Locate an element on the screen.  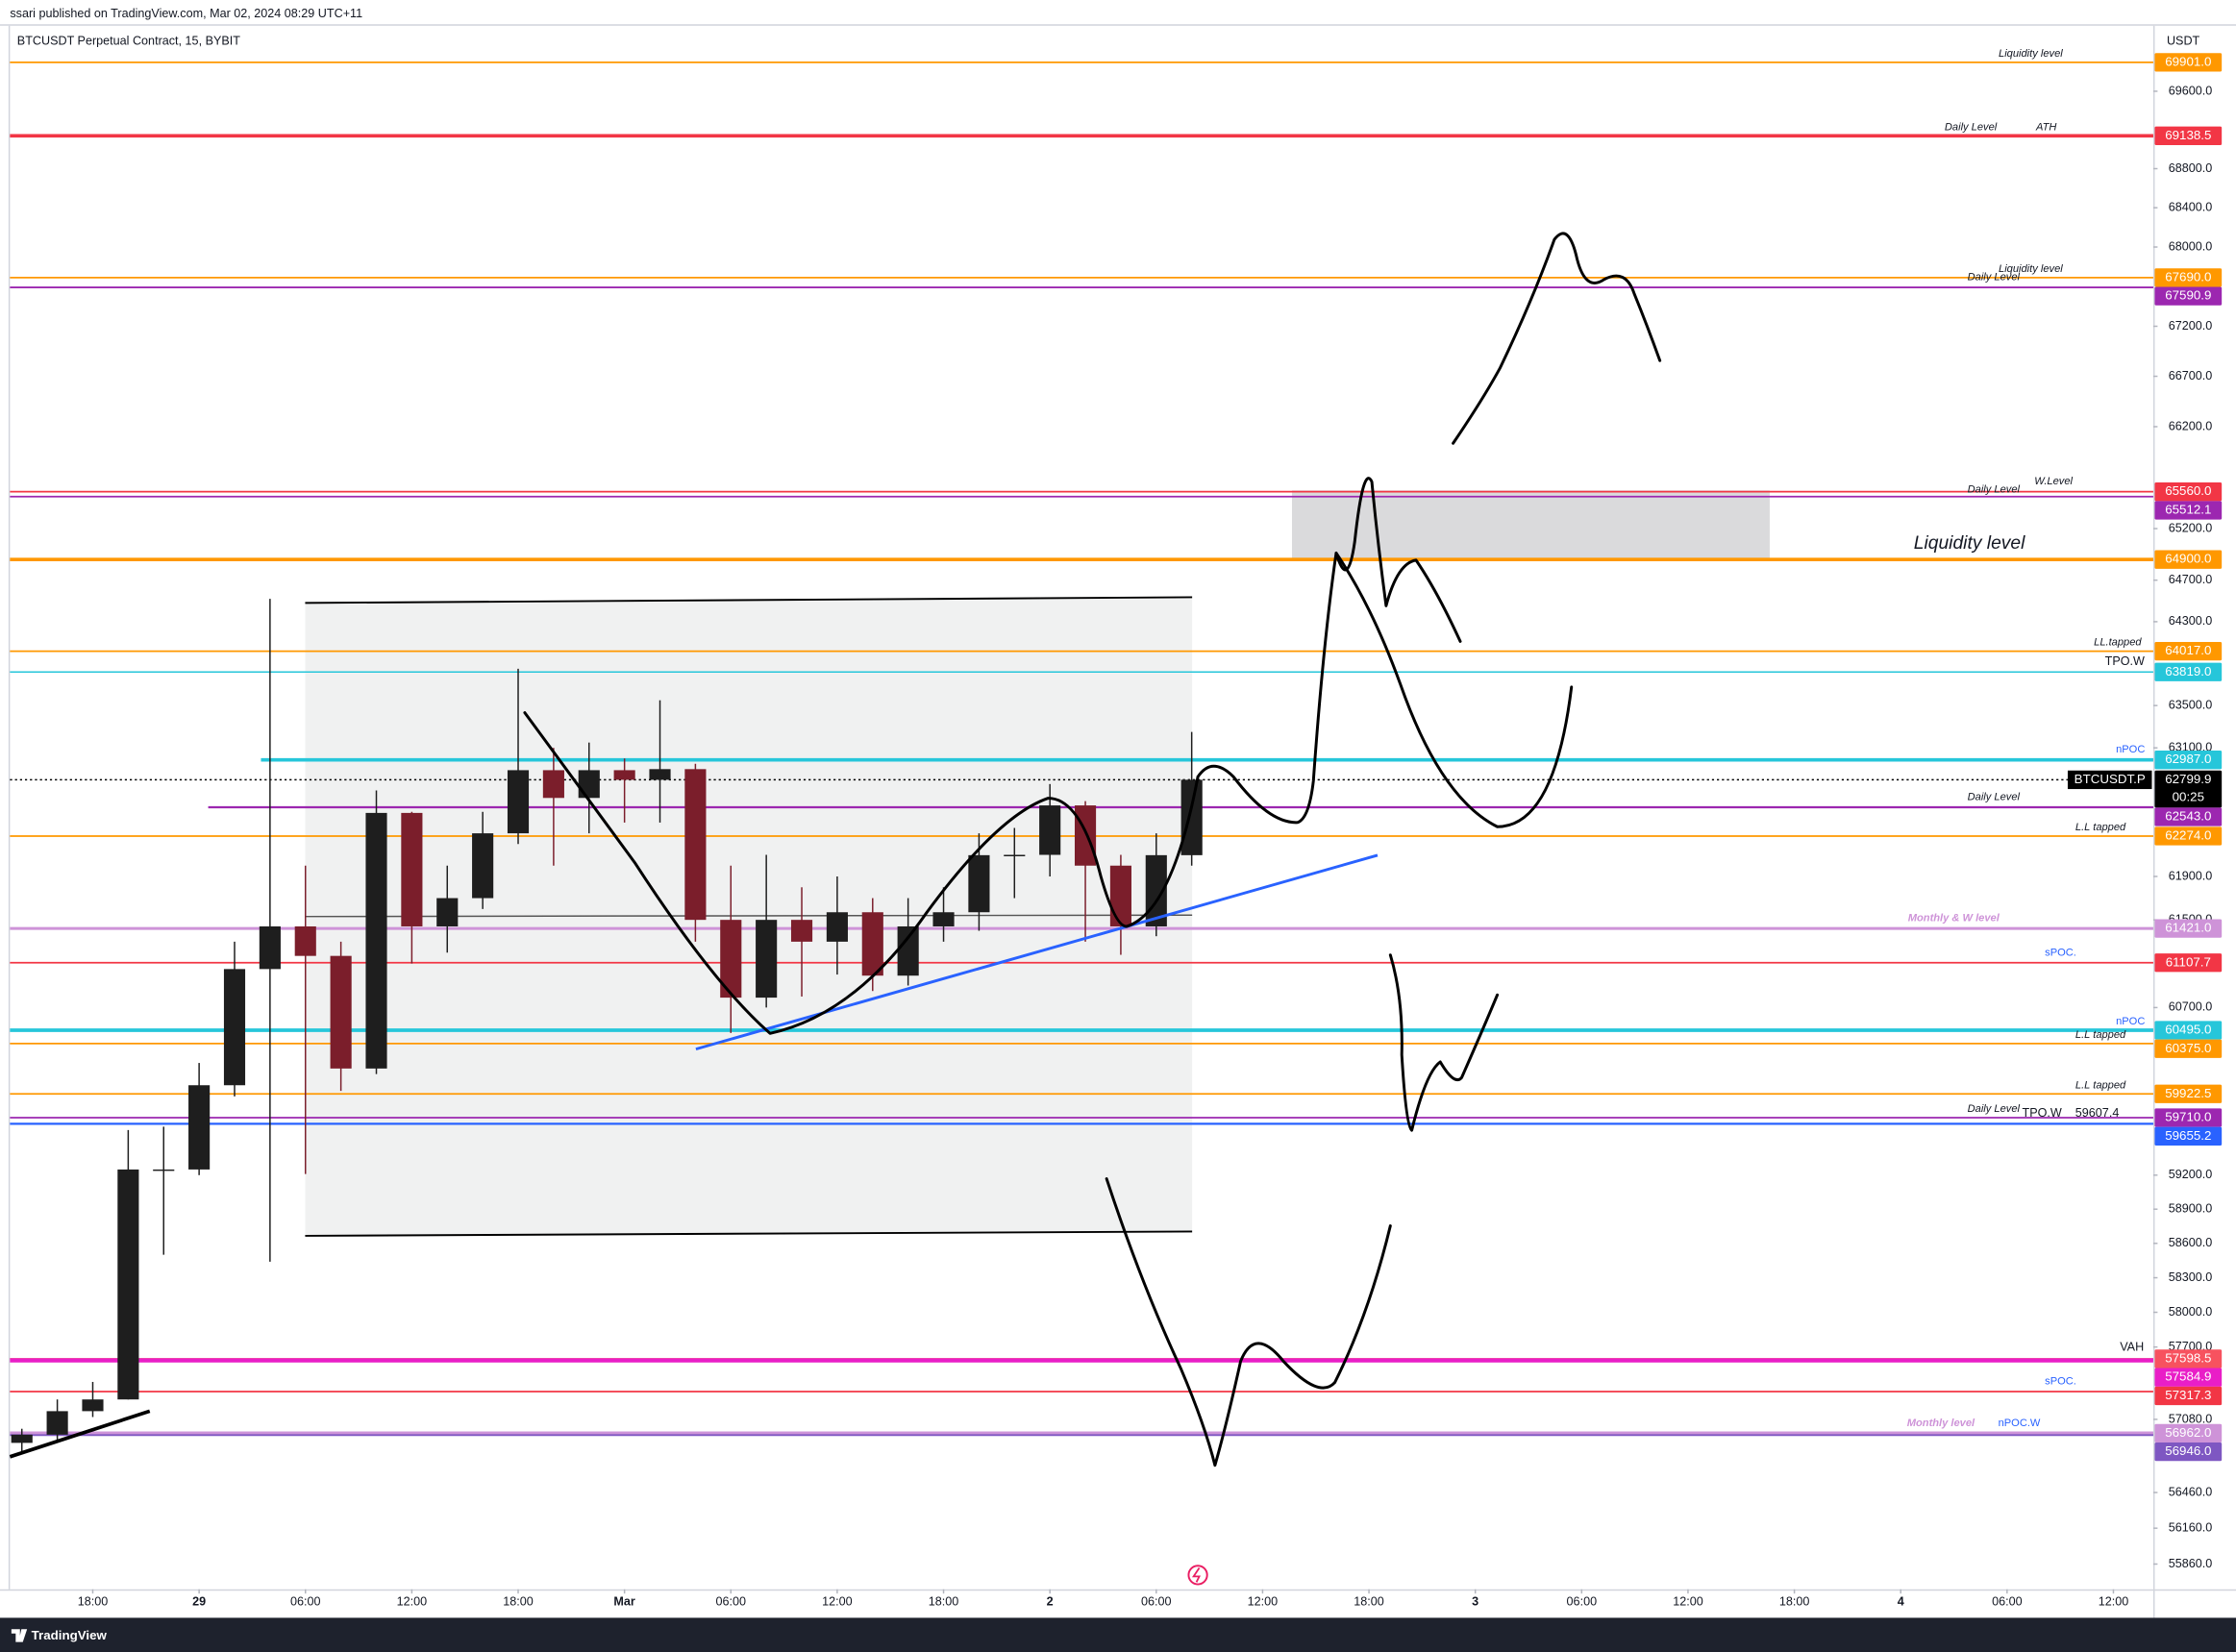
x-tick-label: 4 is located at coordinates (1901, 1601).